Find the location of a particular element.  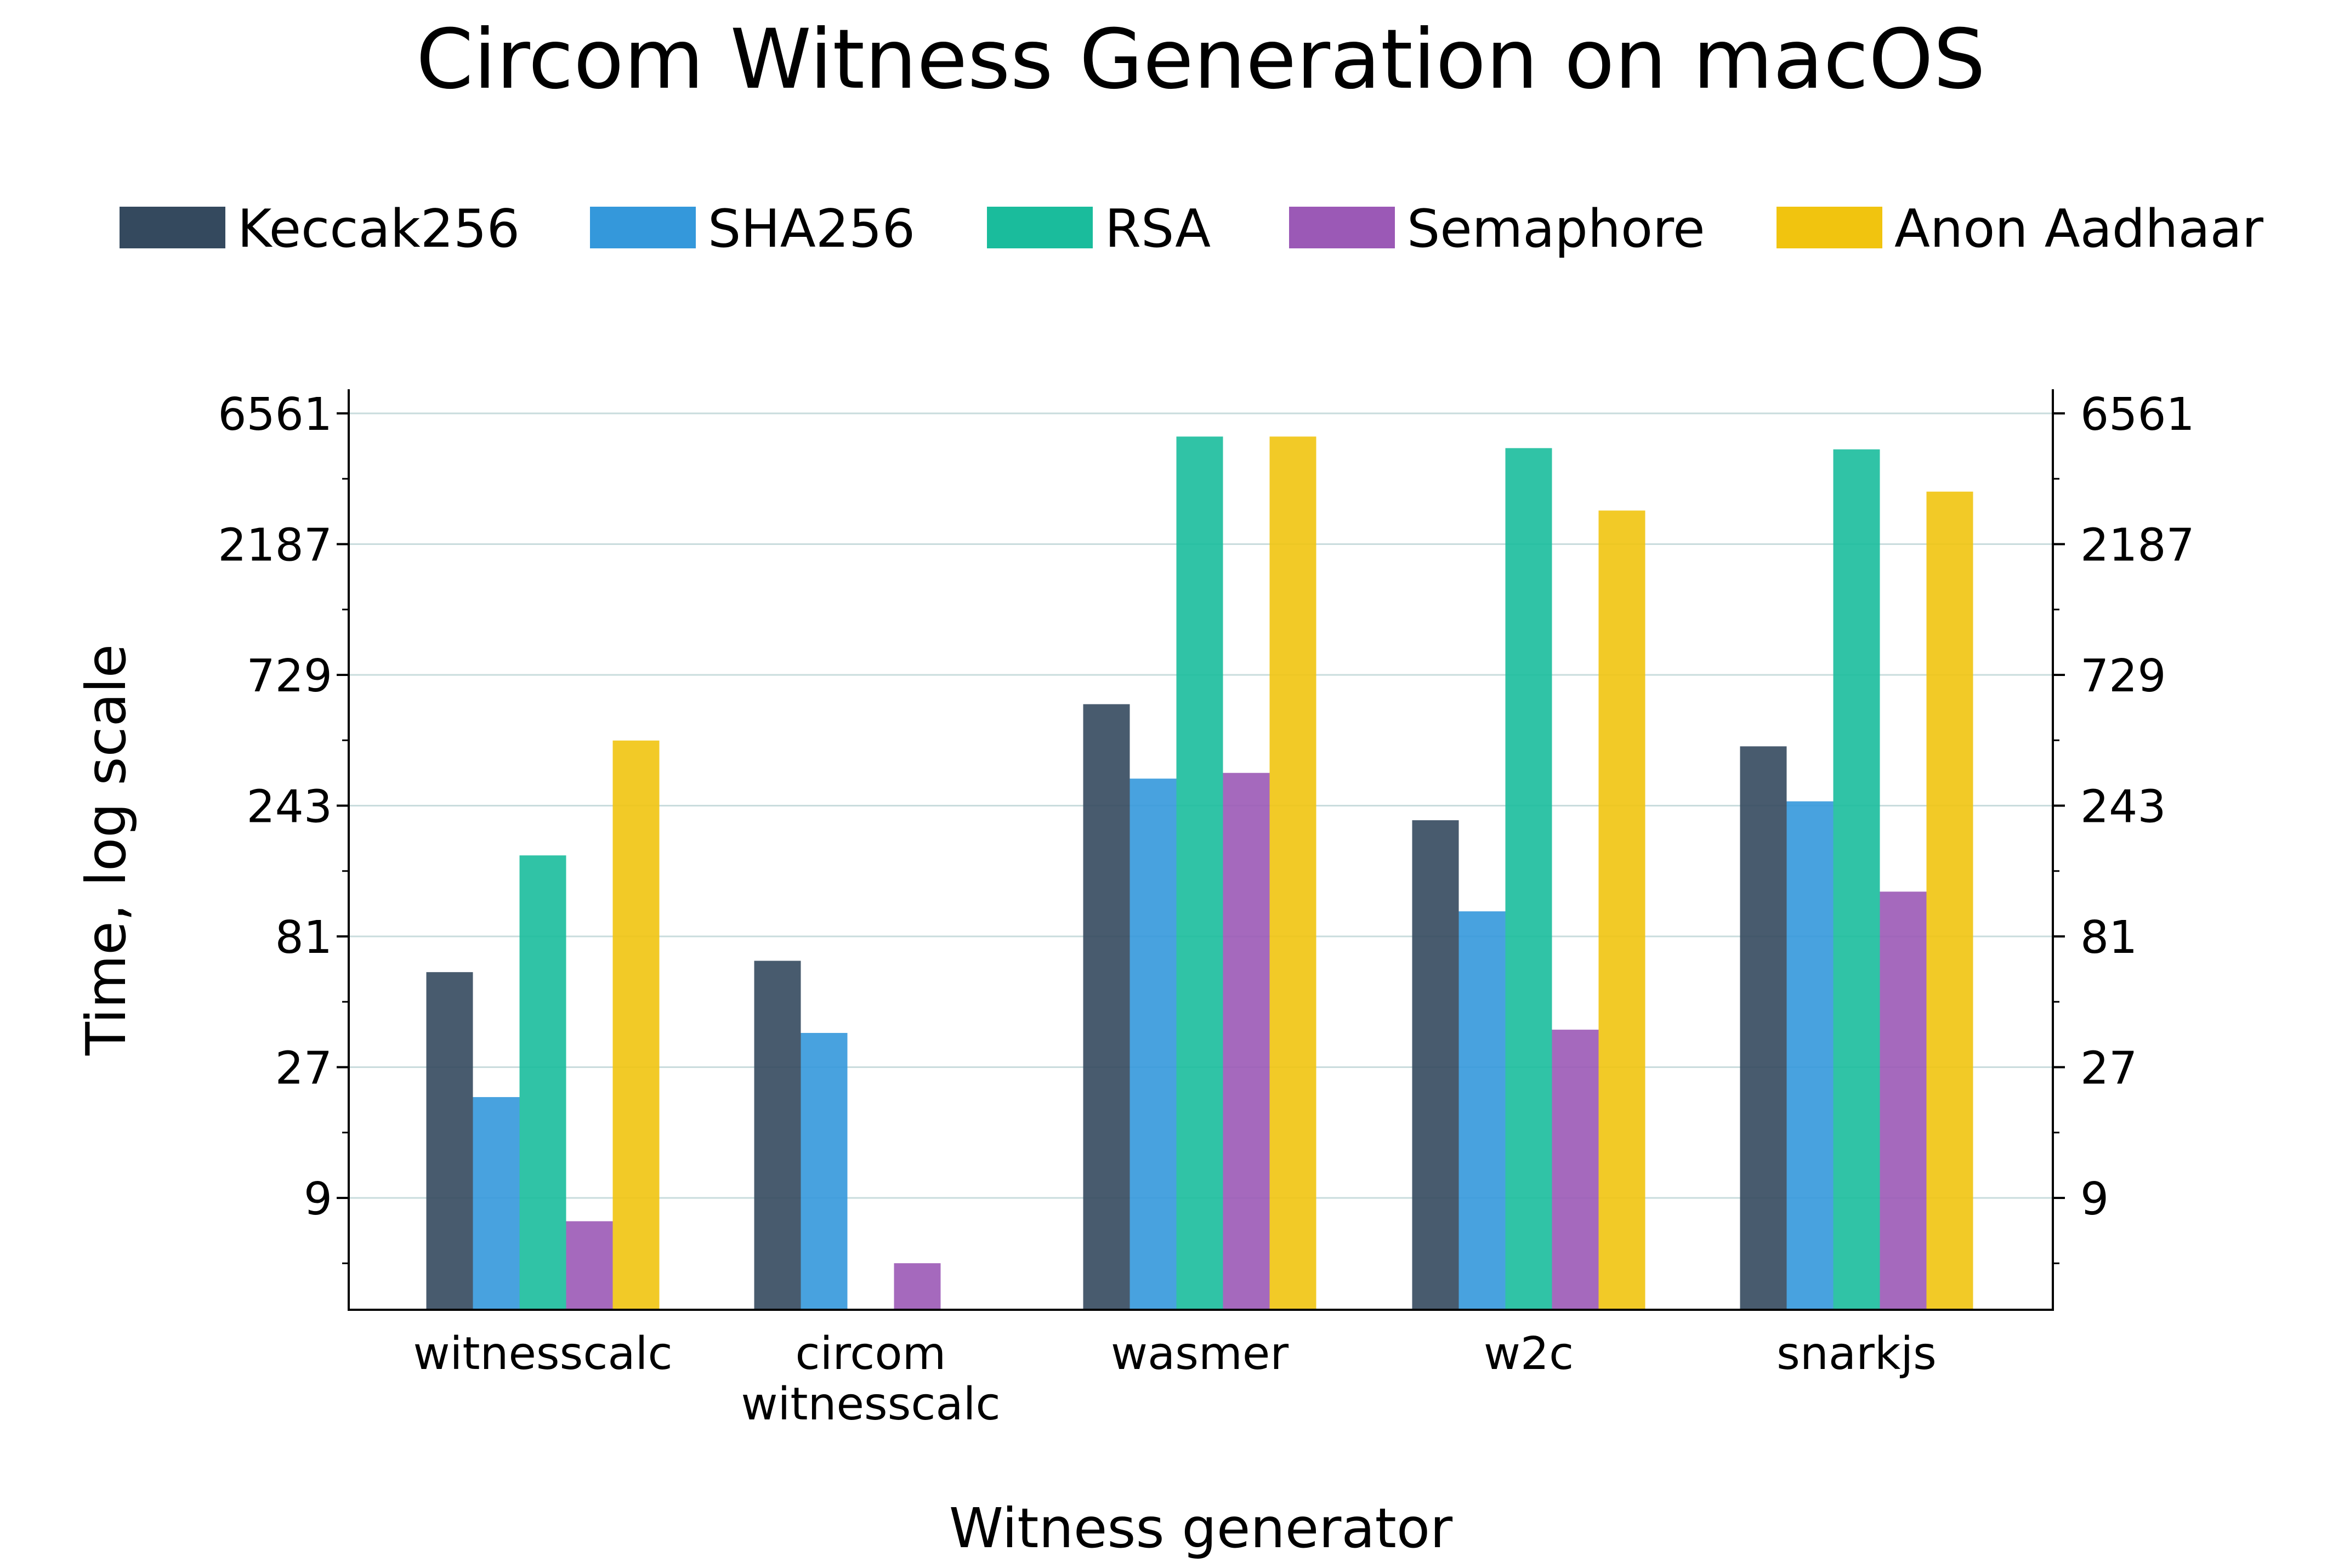

x-tick-label: circom is located at coordinates (871, 1354).